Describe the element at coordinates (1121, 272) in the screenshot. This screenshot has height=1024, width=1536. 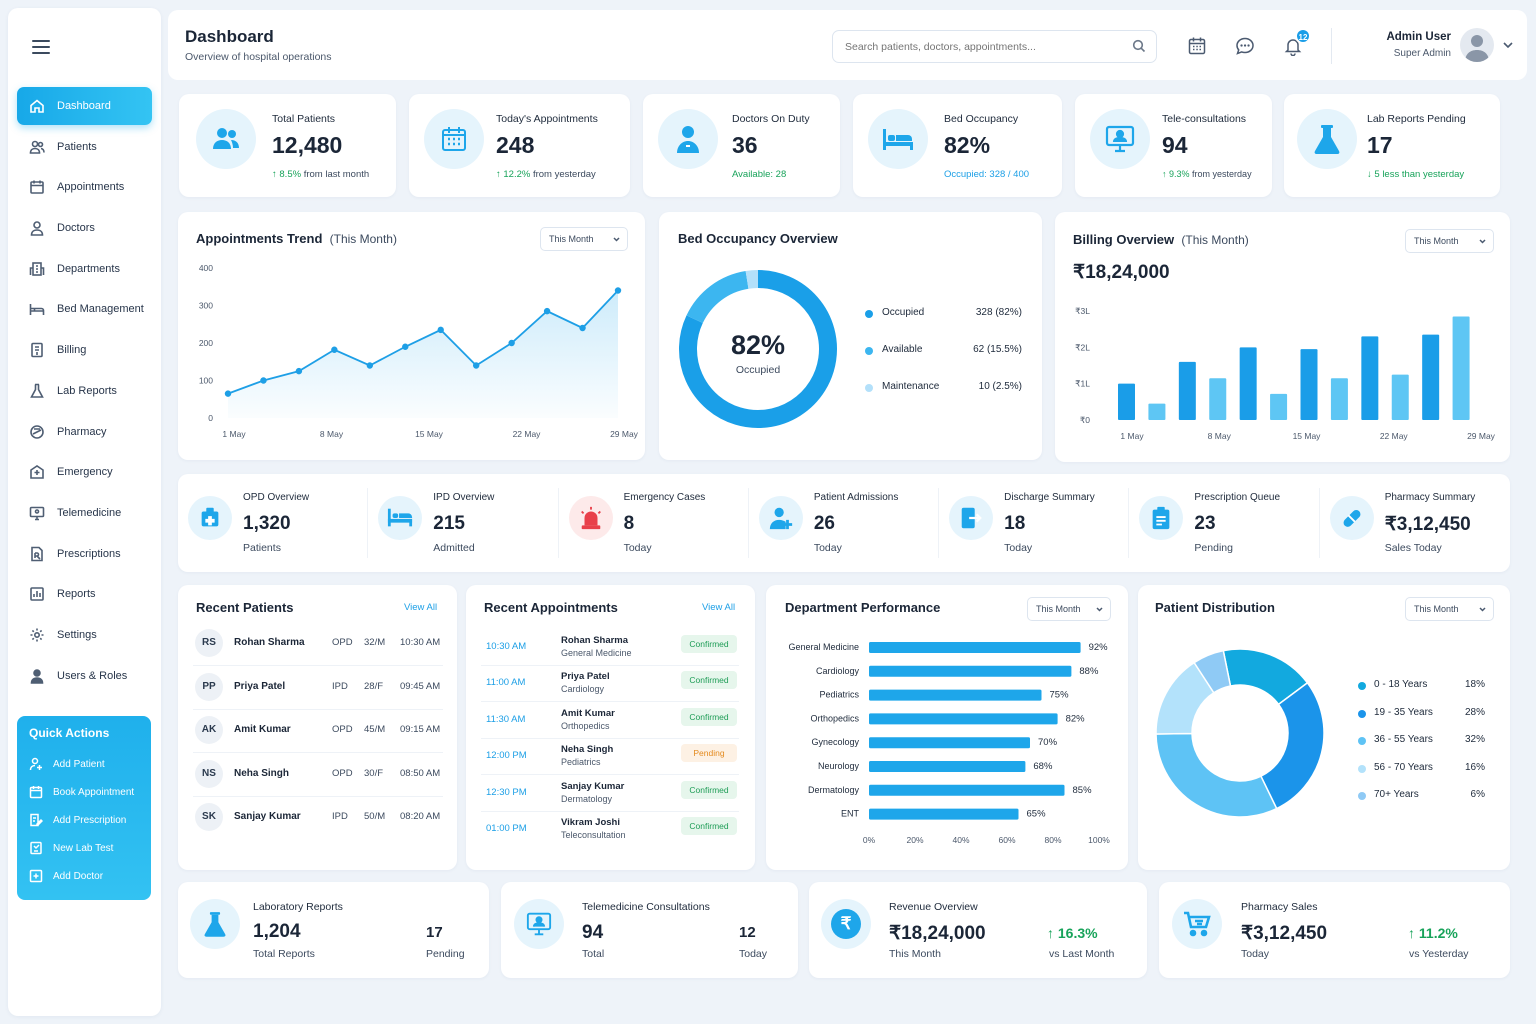
I see `billing-total: ₹18,24,000` at that location.